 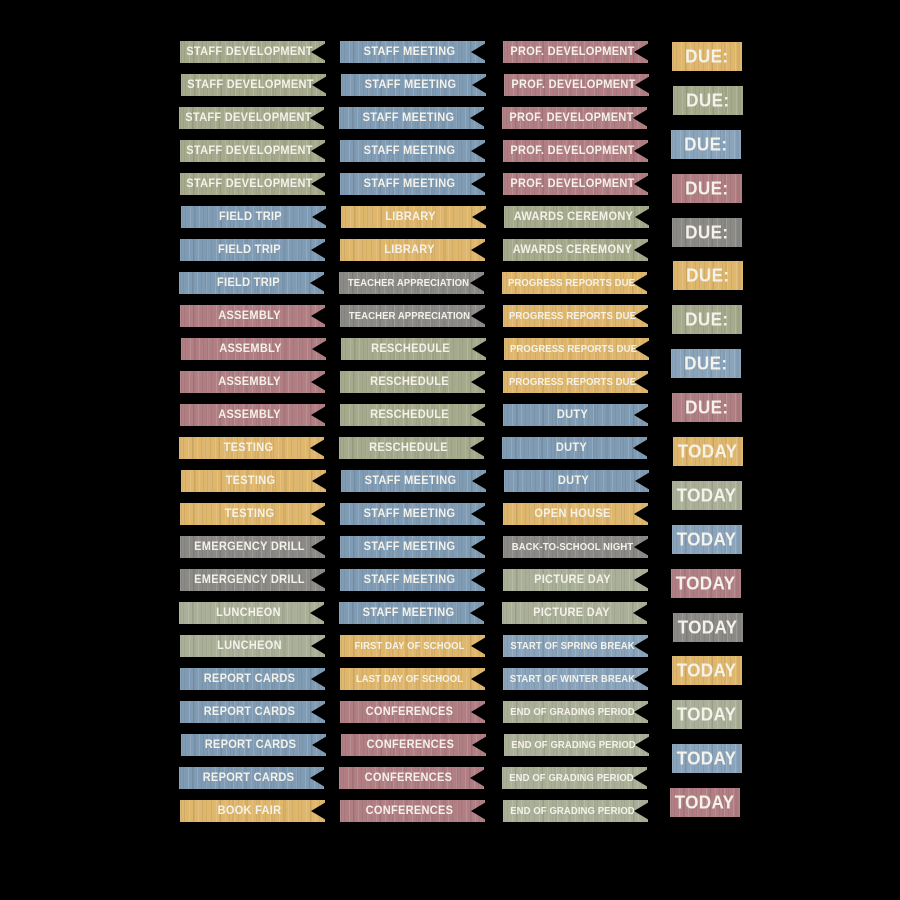 What do you see at coordinates (571, 613) in the screenshot?
I see `sticker-label: PICTURE DAY` at bounding box center [571, 613].